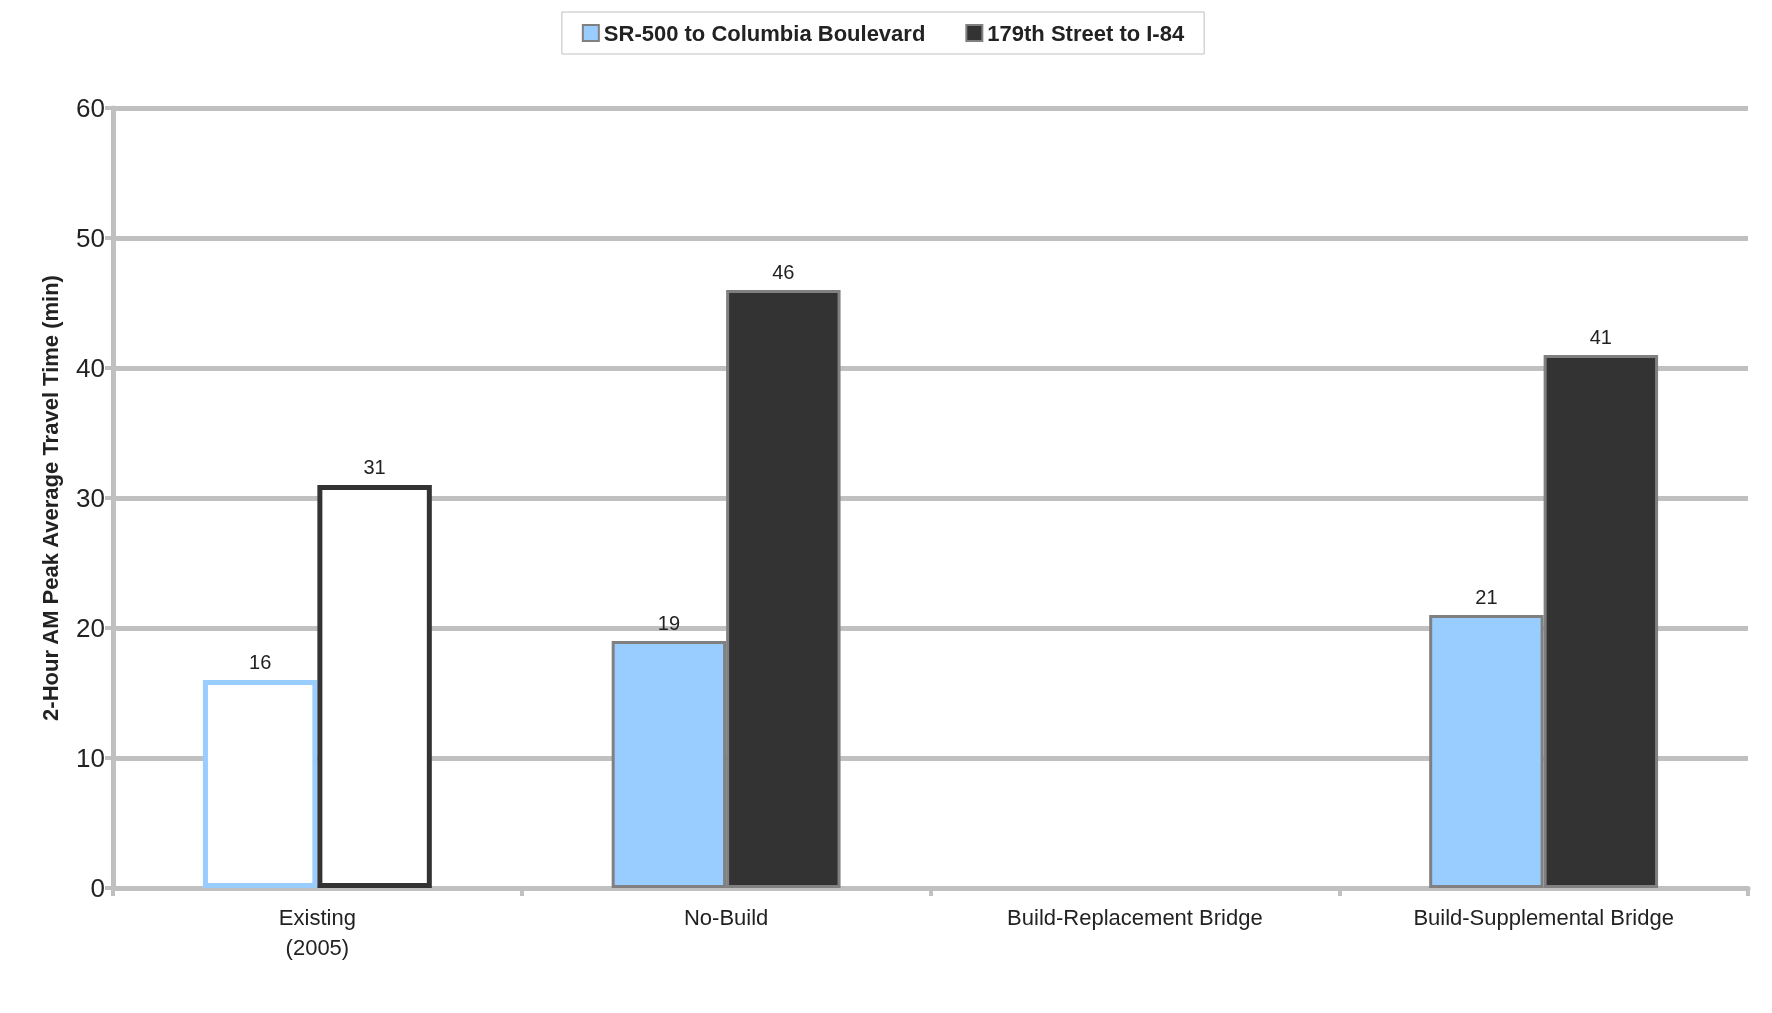 This screenshot has height=1013, width=1772. I want to click on data-label: 46, so click(783, 272).